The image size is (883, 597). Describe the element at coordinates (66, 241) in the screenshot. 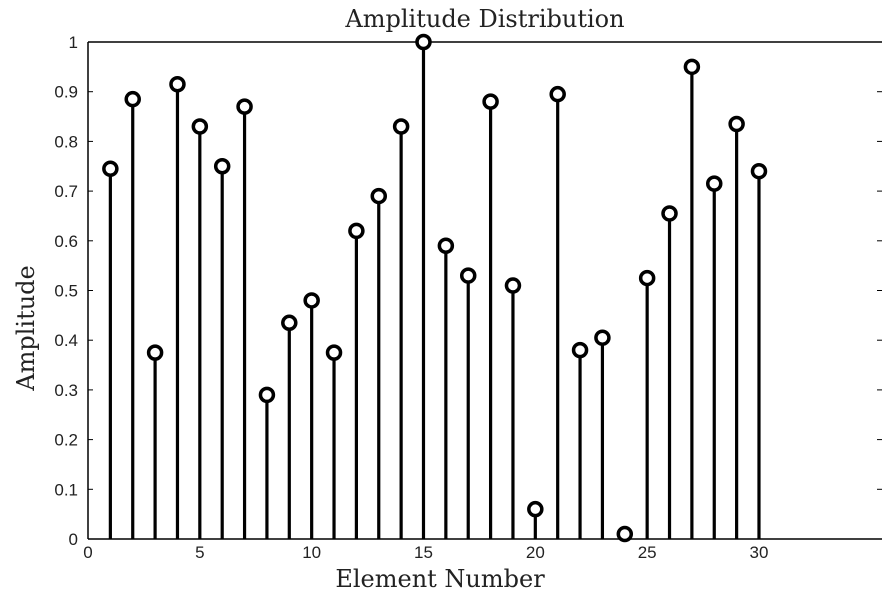

I see `y-tick-label: 0.6` at that location.